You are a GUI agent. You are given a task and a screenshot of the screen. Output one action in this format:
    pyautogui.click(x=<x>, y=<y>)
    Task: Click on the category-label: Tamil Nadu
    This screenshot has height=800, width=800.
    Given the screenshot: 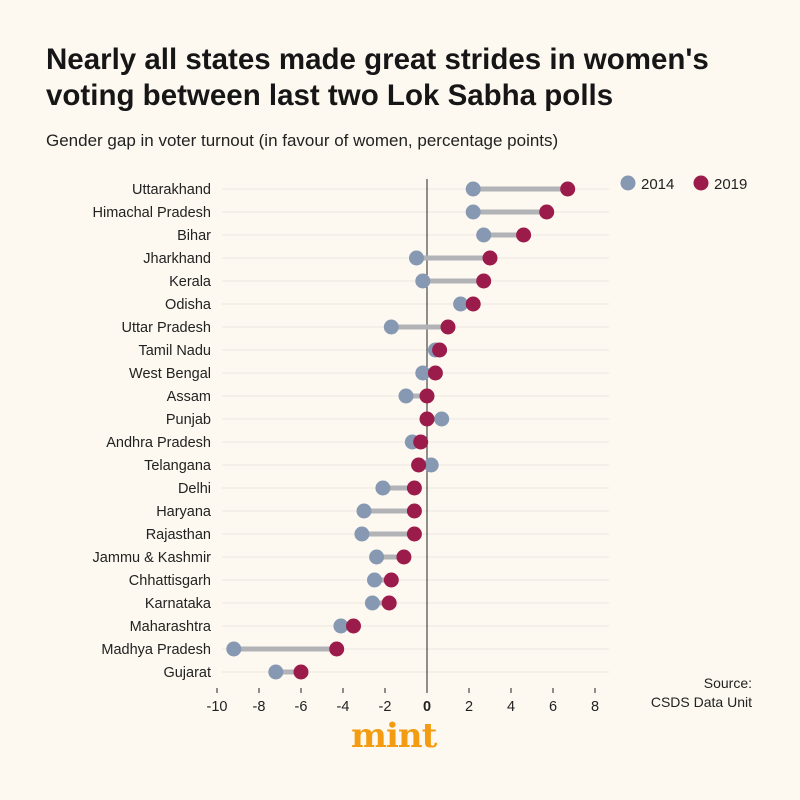 What is the action you would take?
    pyautogui.click(x=174, y=351)
    